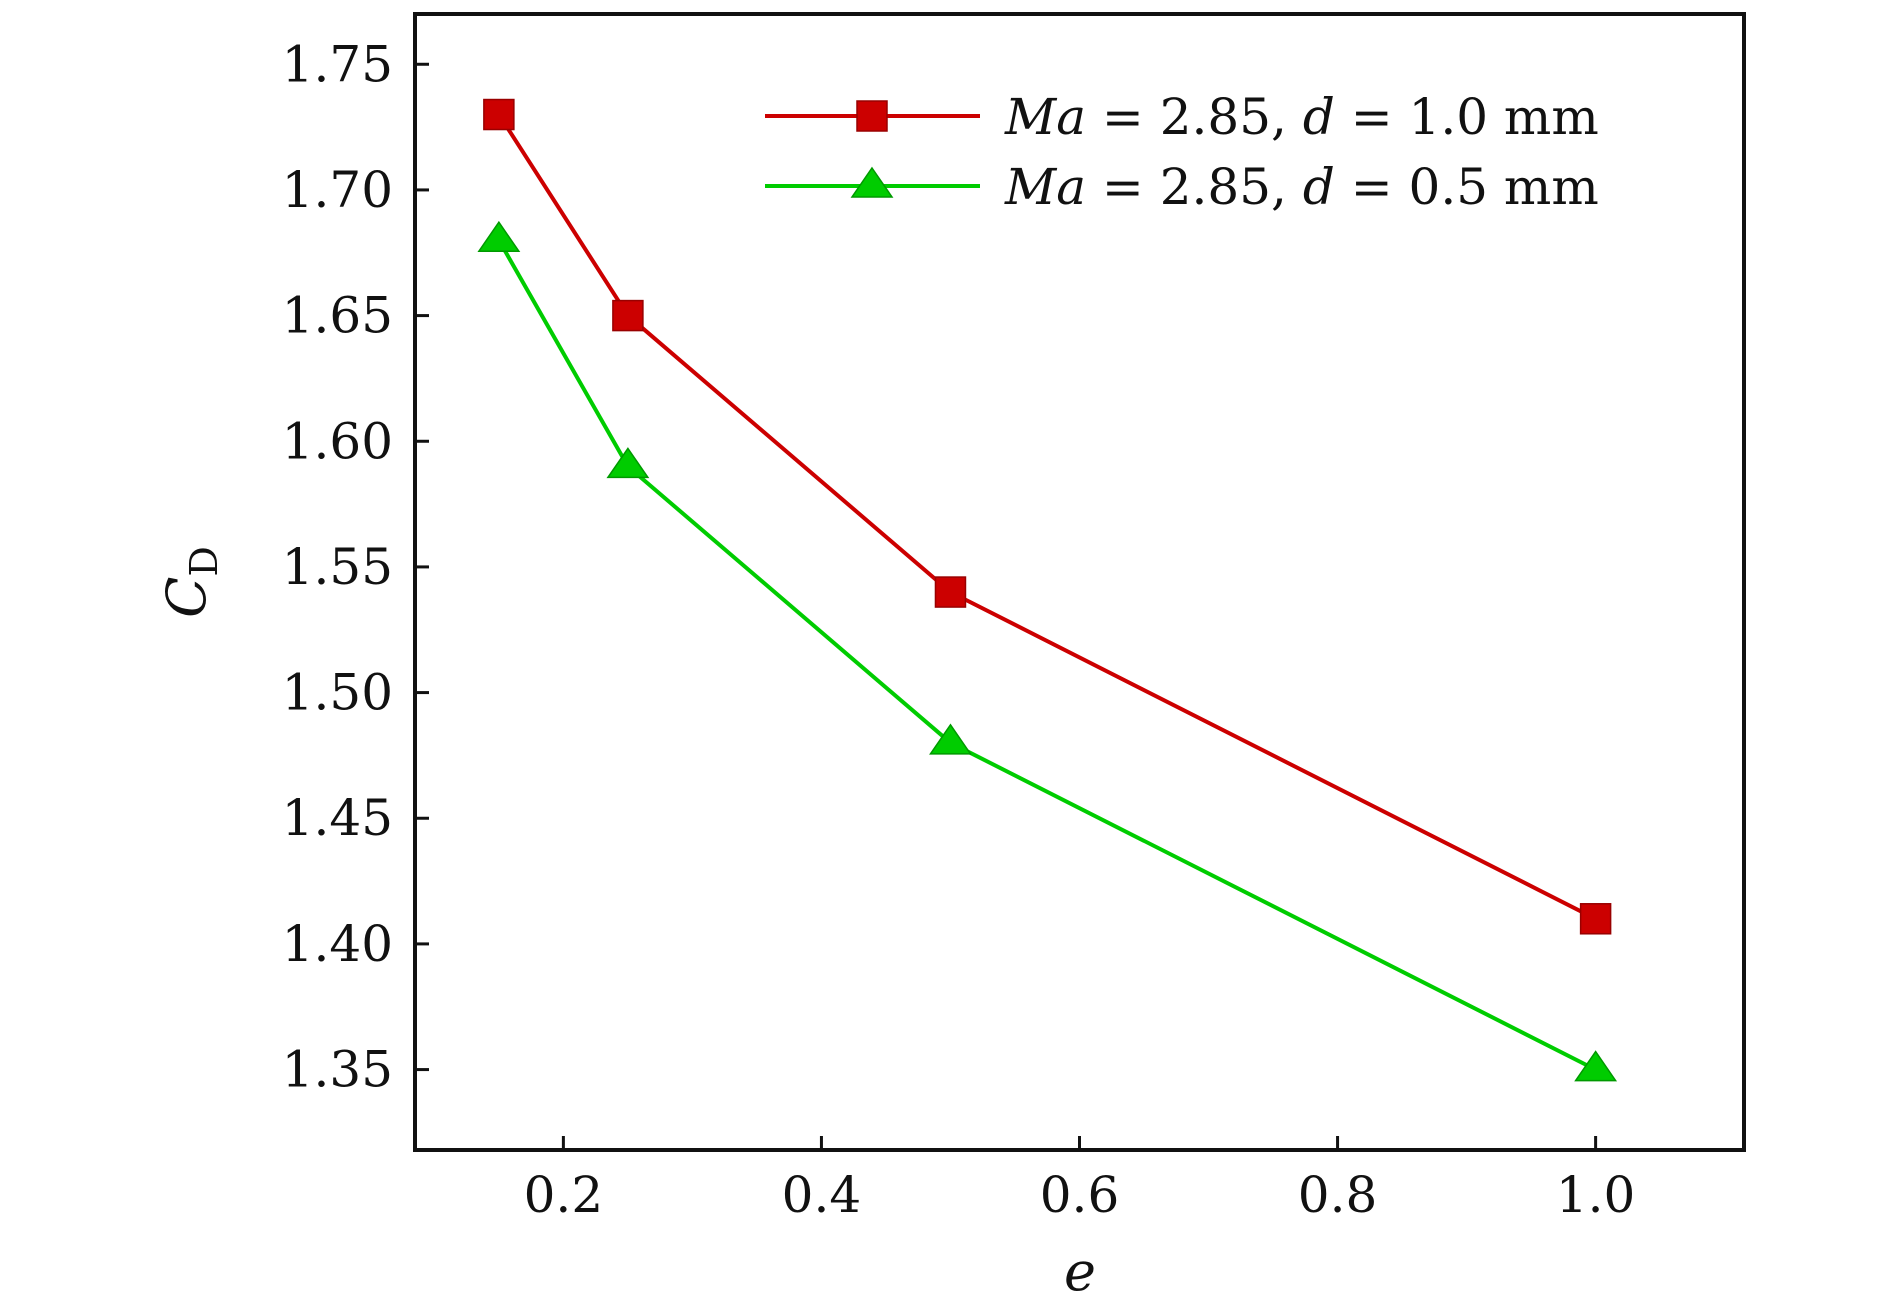  I want to click on x-tick-label: 0.8, so click(1338, 1195).